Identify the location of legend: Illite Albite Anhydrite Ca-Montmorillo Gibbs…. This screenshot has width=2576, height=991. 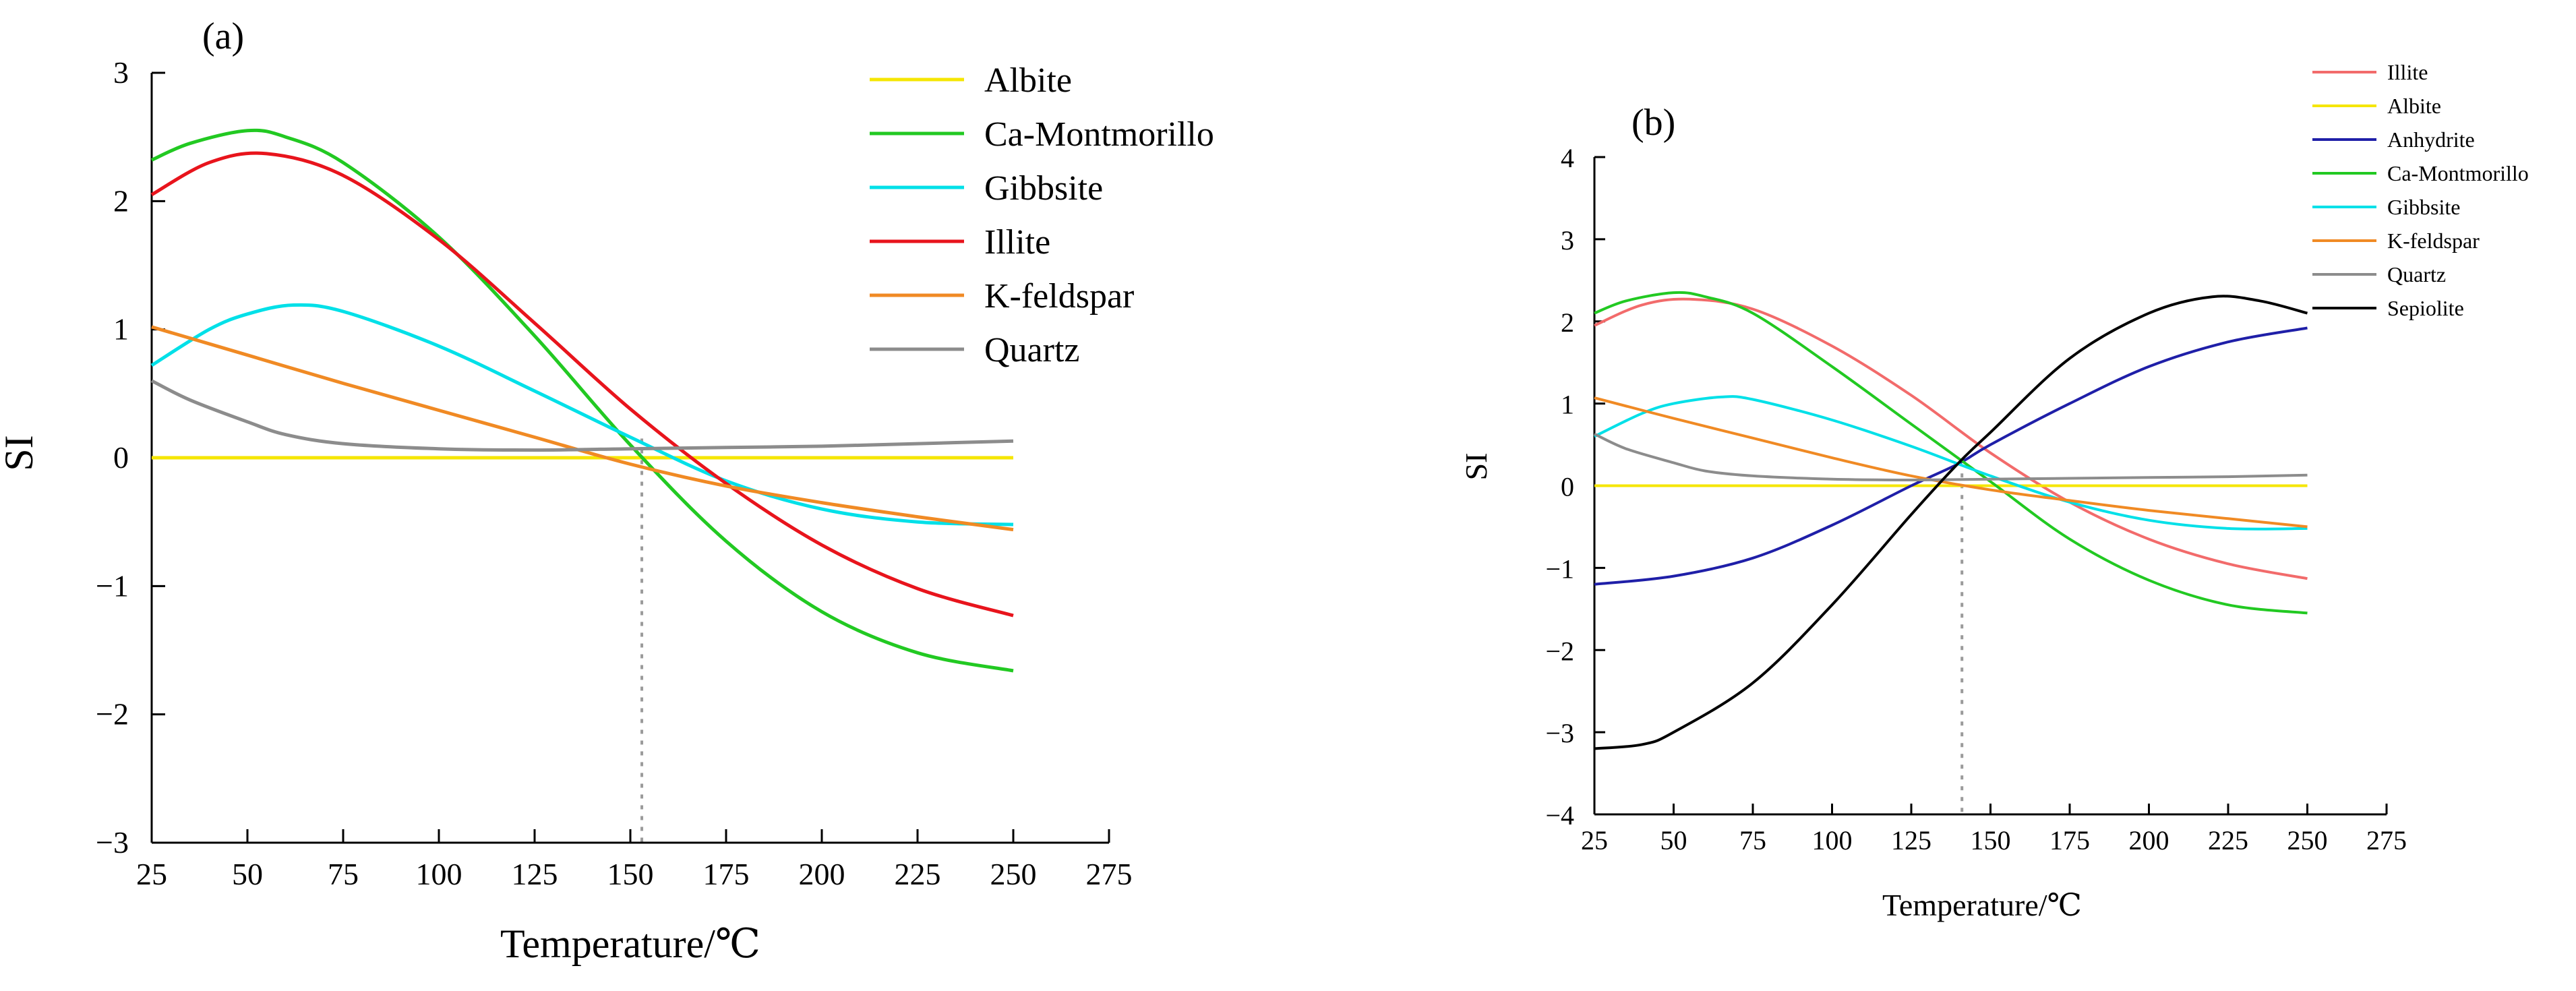
(2420, 190).